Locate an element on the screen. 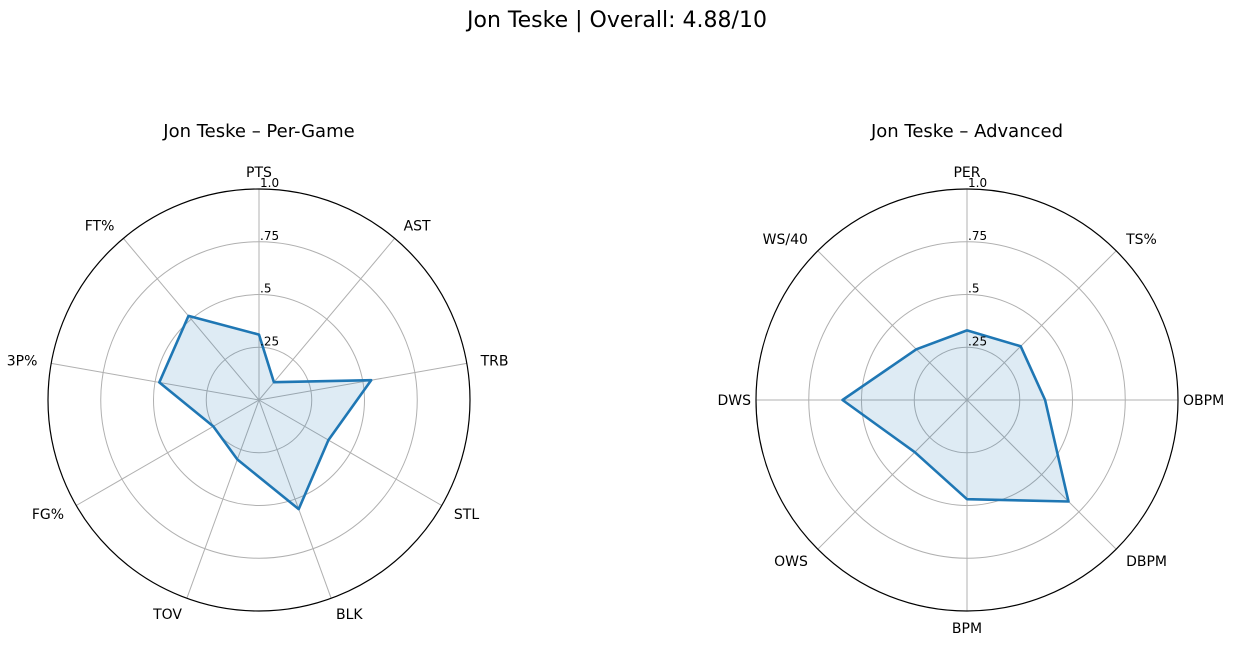 This screenshot has height=653, width=1234. category-label: WS/40 is located at coordinates (785, 240).